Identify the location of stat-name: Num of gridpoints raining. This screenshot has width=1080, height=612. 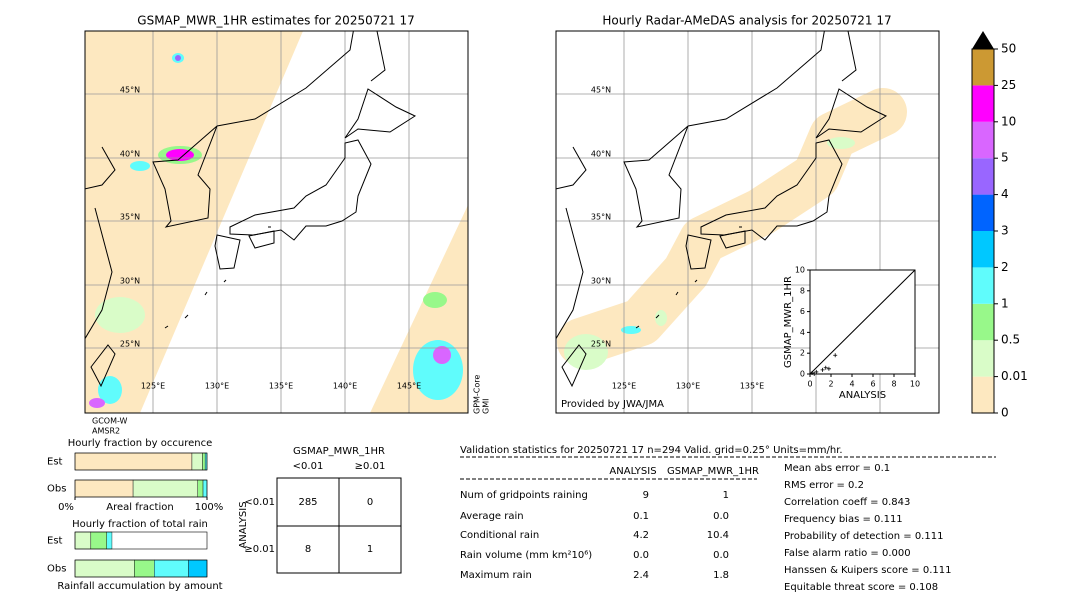
(524, 495).